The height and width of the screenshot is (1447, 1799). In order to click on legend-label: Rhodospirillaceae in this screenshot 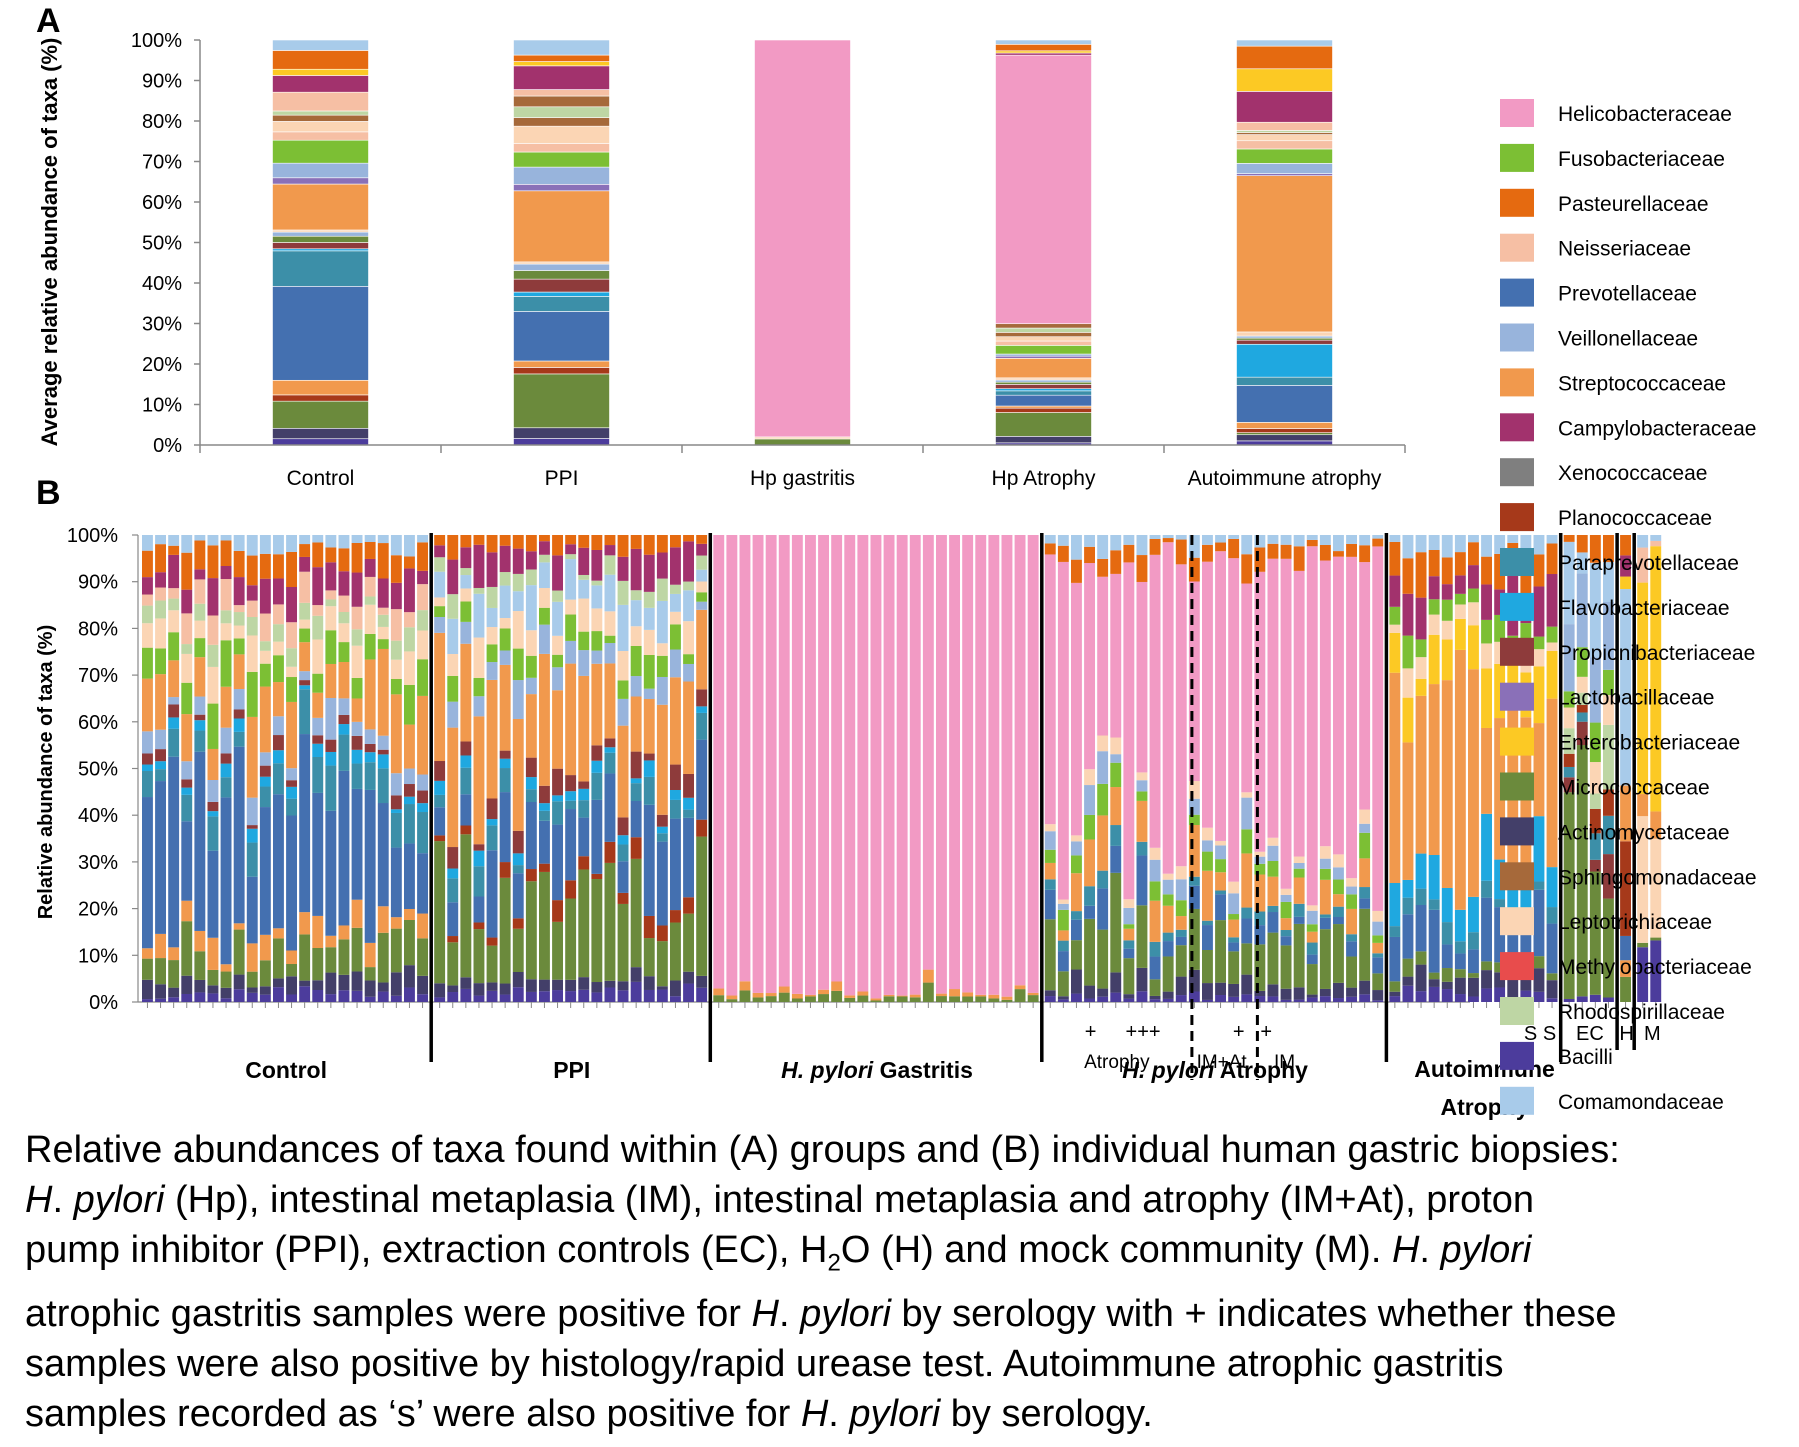, I will do `click(1641, 1012)`.